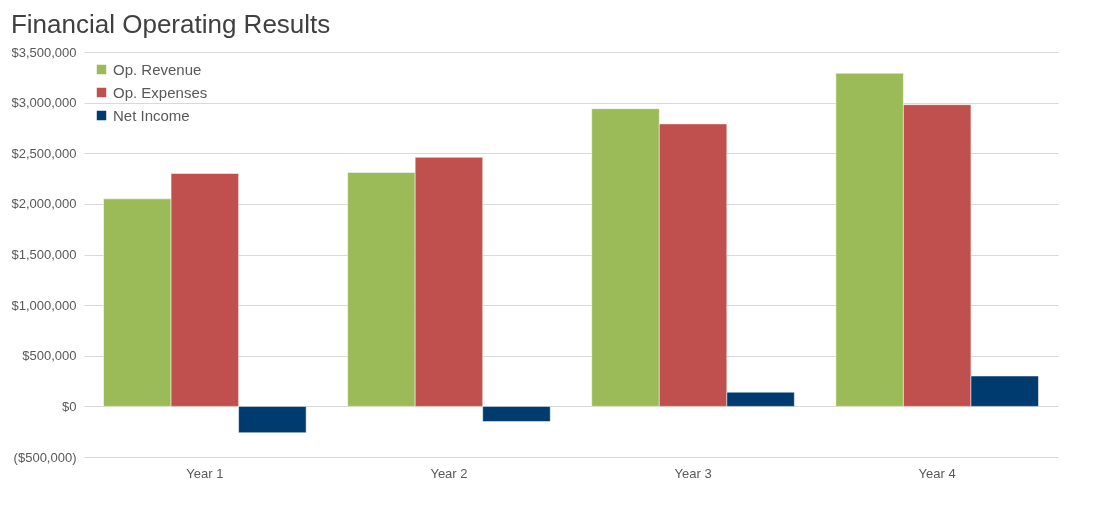  Describe the element at coordinates (44, 103) in the screenshot. I see `y-tick-label: $3,000,000` at that location.